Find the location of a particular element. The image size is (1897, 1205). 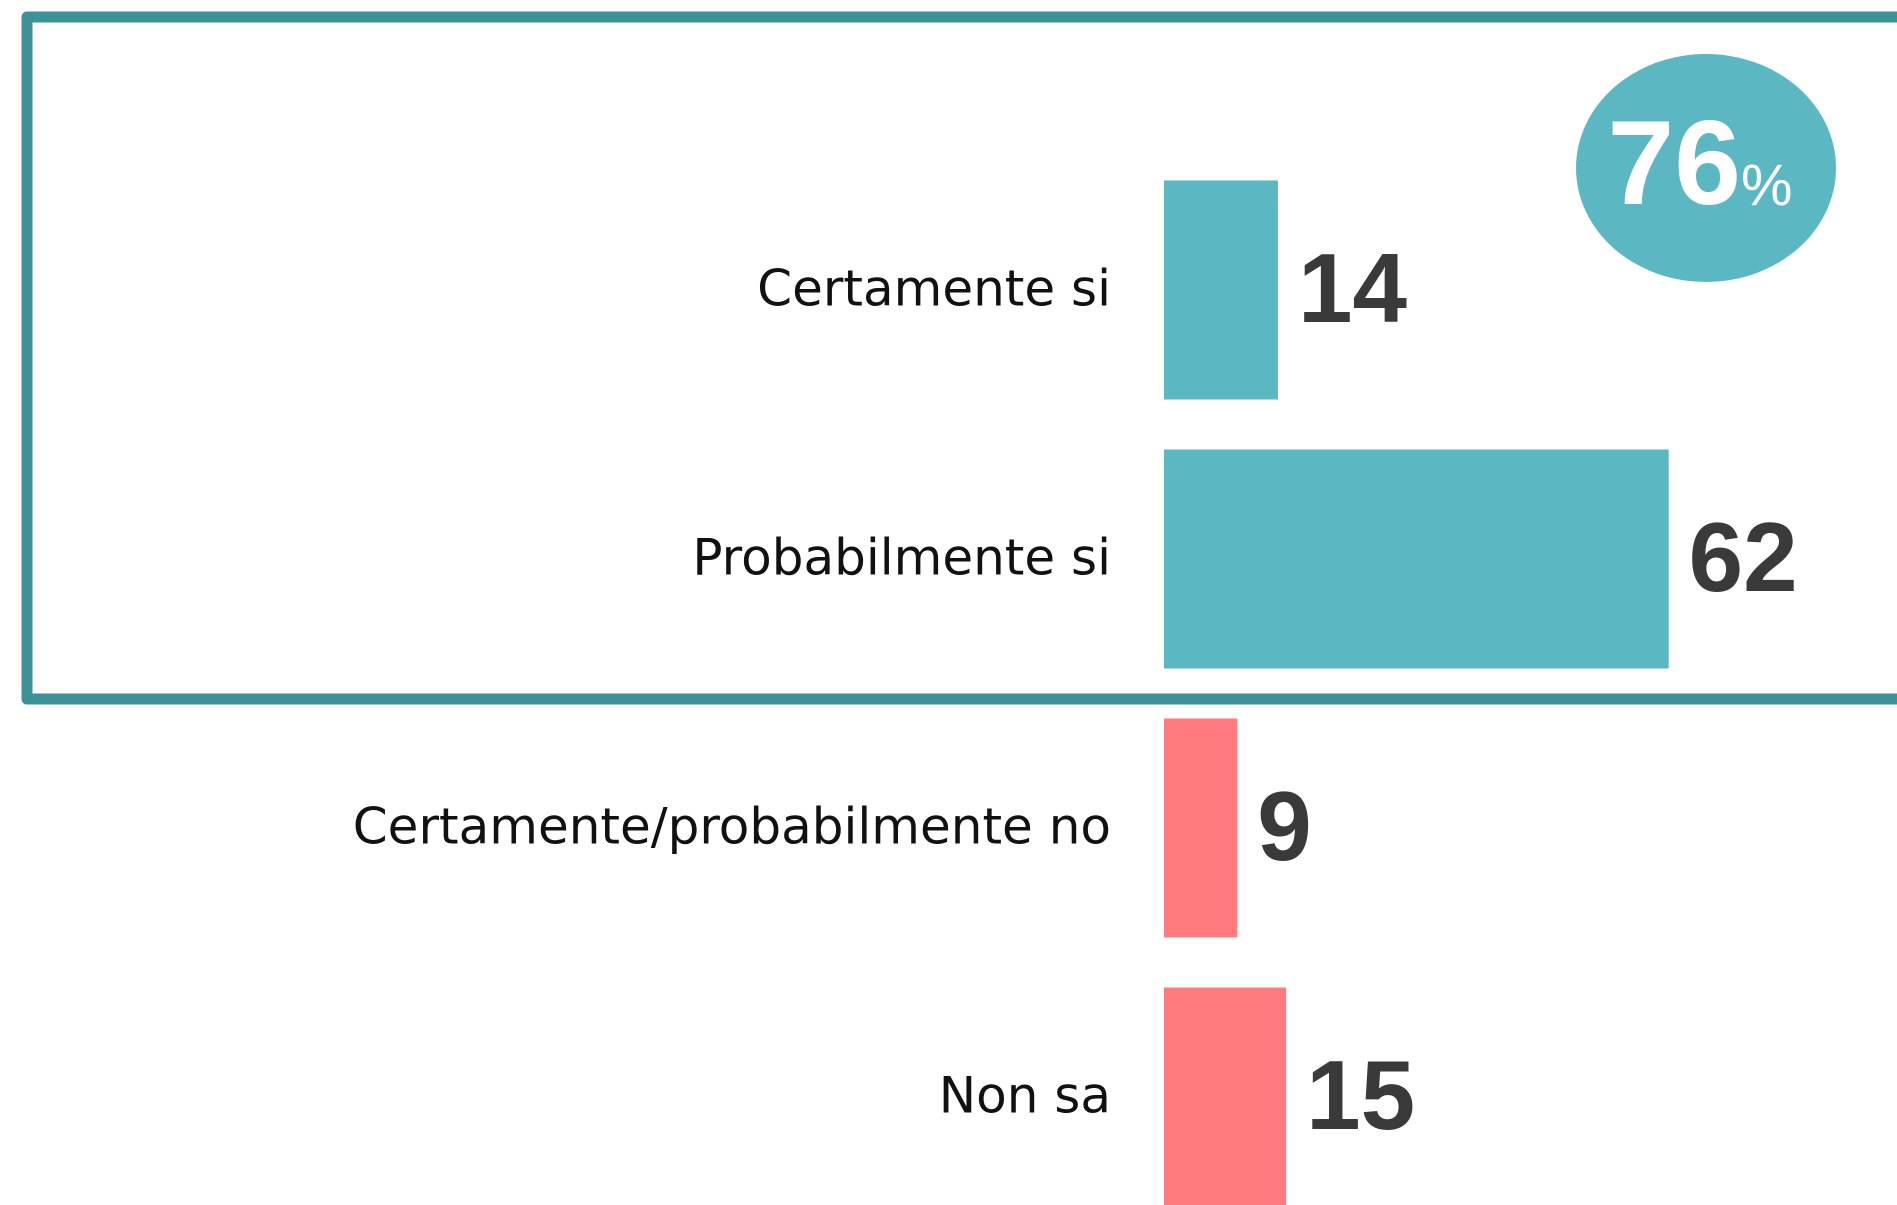

value-label: 15 is located at coordinates (1360, 1095).